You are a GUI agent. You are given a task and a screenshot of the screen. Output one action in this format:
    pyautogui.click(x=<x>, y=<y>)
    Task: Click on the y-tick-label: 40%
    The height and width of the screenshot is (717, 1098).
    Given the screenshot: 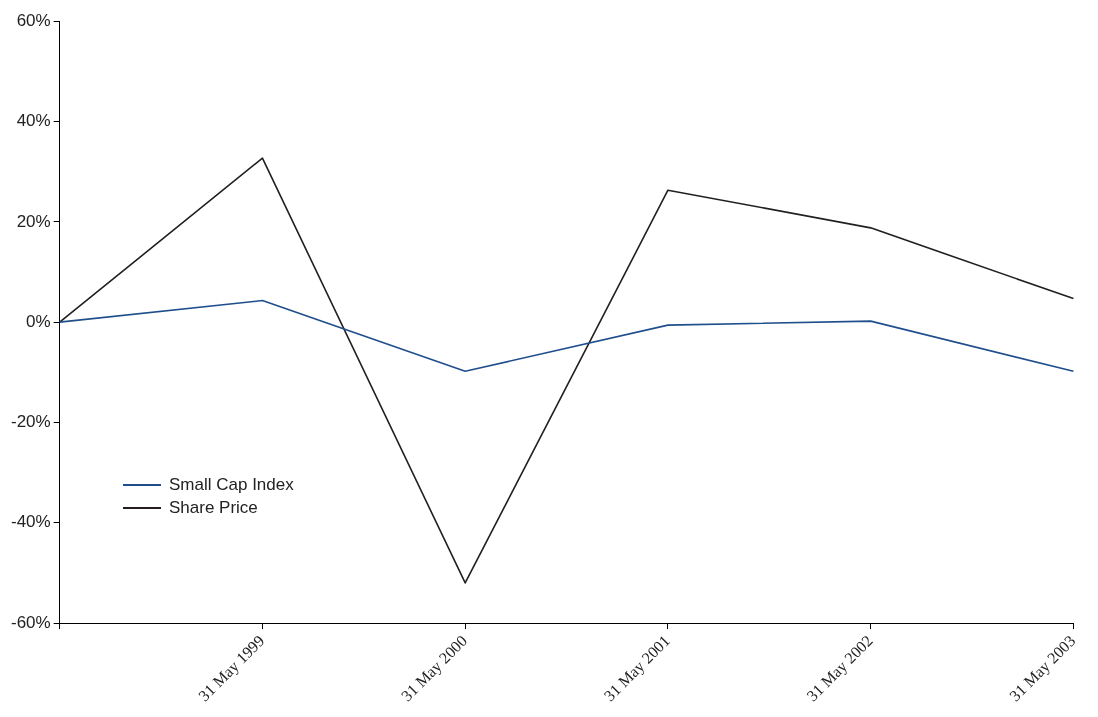 What is the action you would take?
    pyautogui.click(x=33, y=121)
    